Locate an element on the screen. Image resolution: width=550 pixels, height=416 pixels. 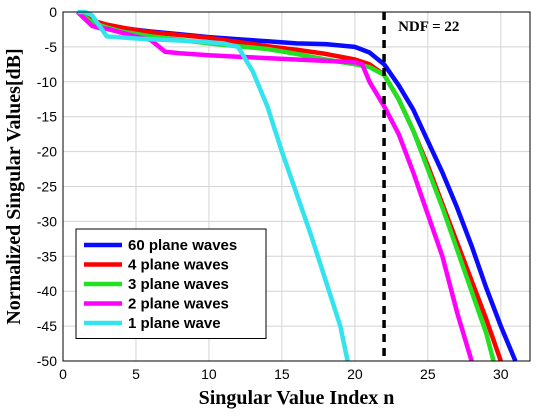
legend-label: 3 plane waves is located at coordinates (178, 284).